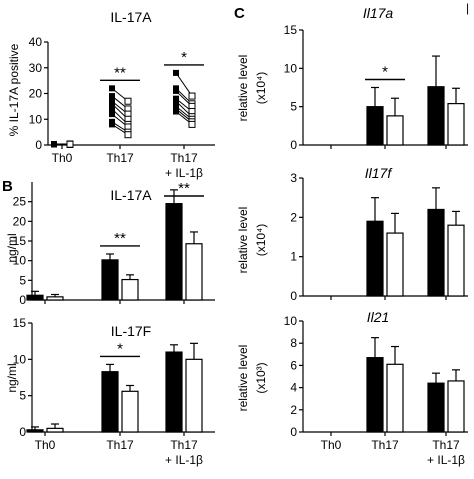 This screenshot has width=474, height=479. Describe the element at coordinates (110, 243) in the screenshot. I see `chart-B-il17a-ngml: 0 5 10 15 20 25 IL-17A ng/ml ** **` at that location.